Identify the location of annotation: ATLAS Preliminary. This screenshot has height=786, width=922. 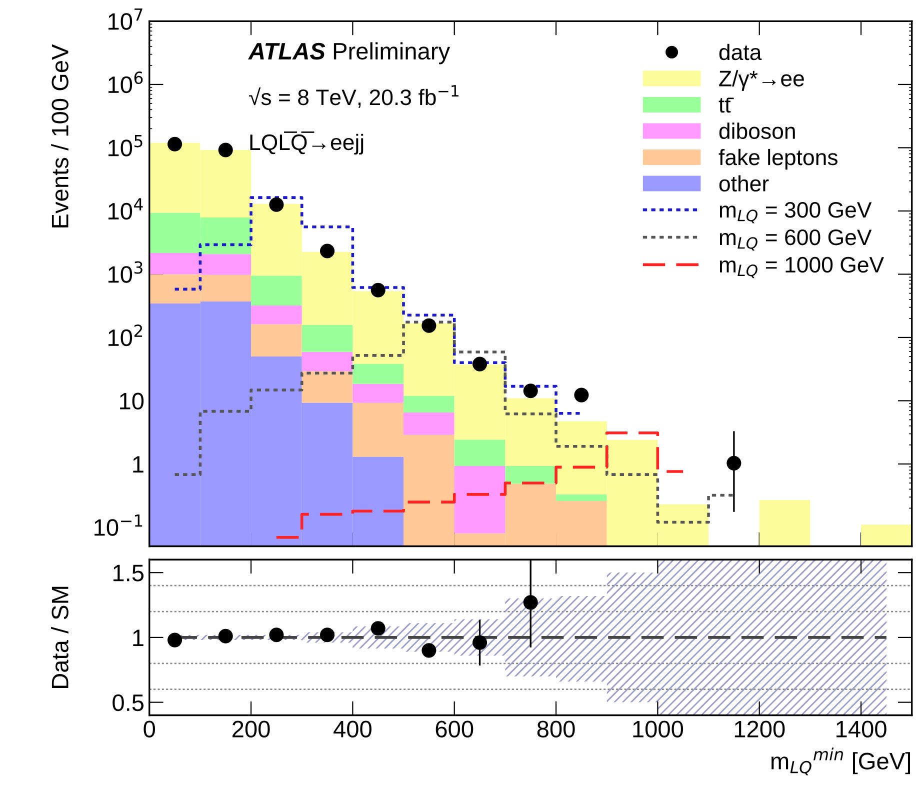
(349, 53).